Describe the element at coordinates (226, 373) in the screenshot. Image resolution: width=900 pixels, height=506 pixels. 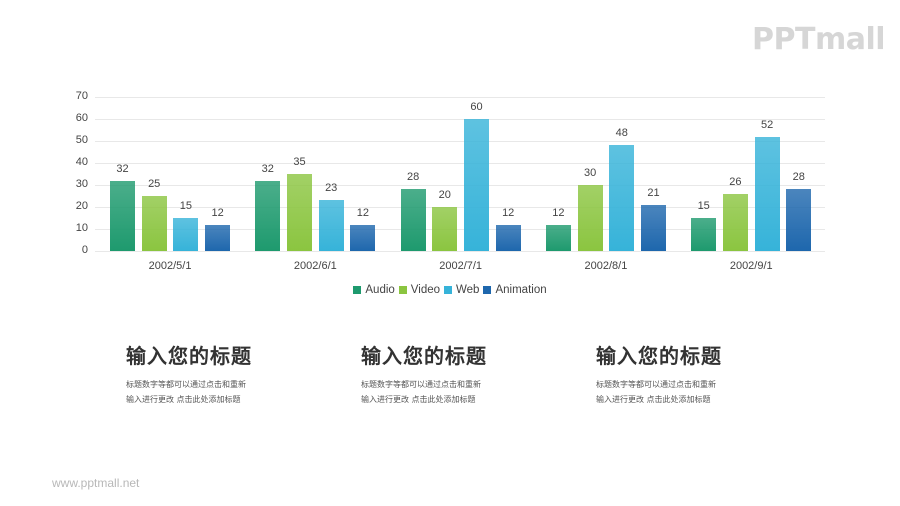
I see `text-card-1: 输入您的标题 标题数字等都可以通过点击和重新 输入进行更改 点击此处添加标题` at that location.